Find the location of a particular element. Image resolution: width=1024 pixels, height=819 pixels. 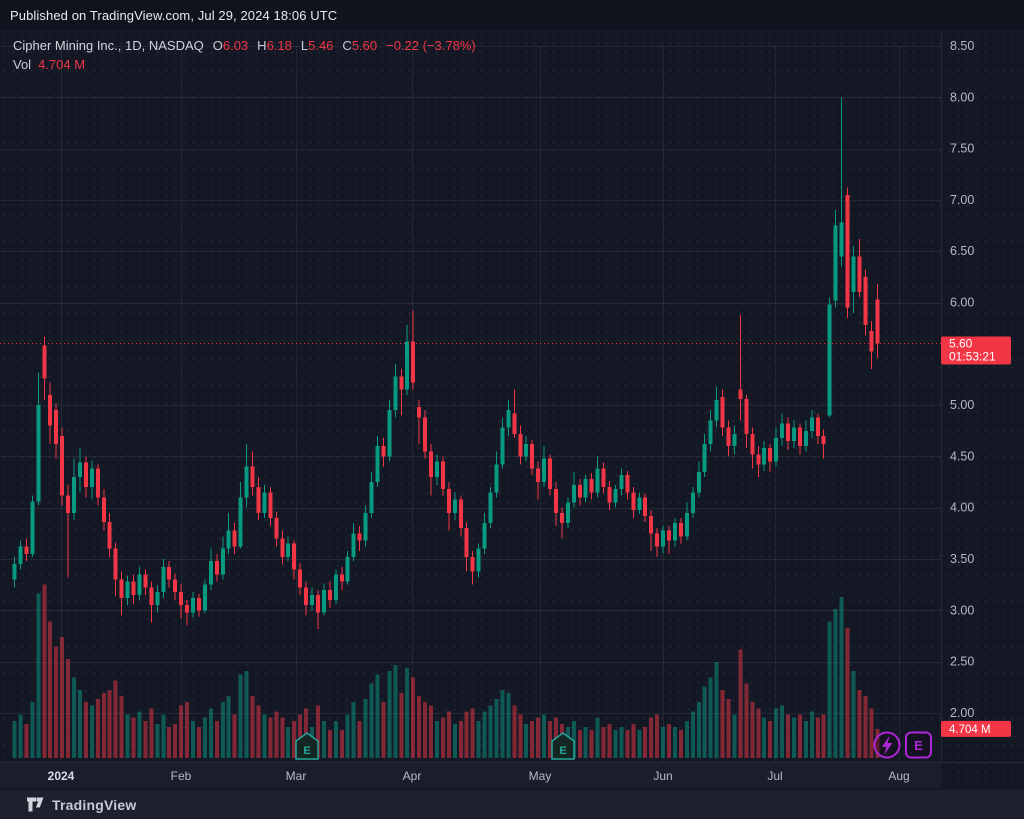

low-value: 5.46 is located at coordinates (321, 45).